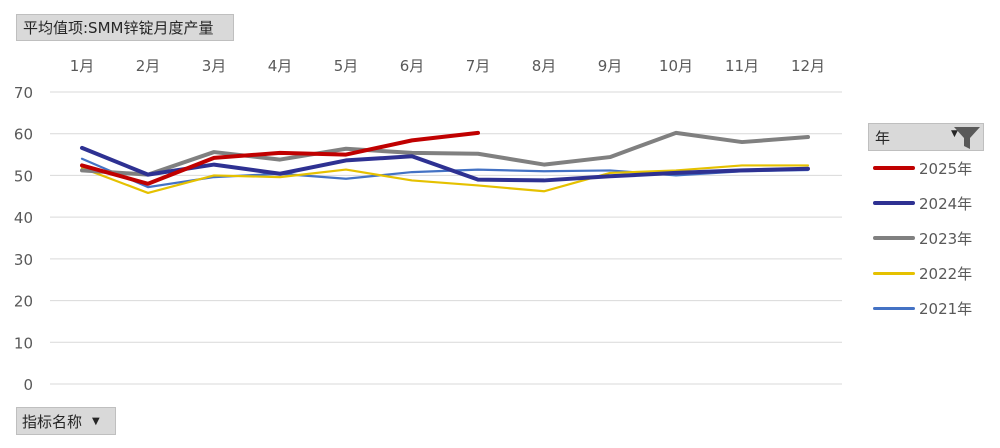 This screenshot has height=448, width=1000. What do you see at coordinates (412, 66) in the screenshot?
I see `x-tick-label: 6月` at bounding box center [412, 66].